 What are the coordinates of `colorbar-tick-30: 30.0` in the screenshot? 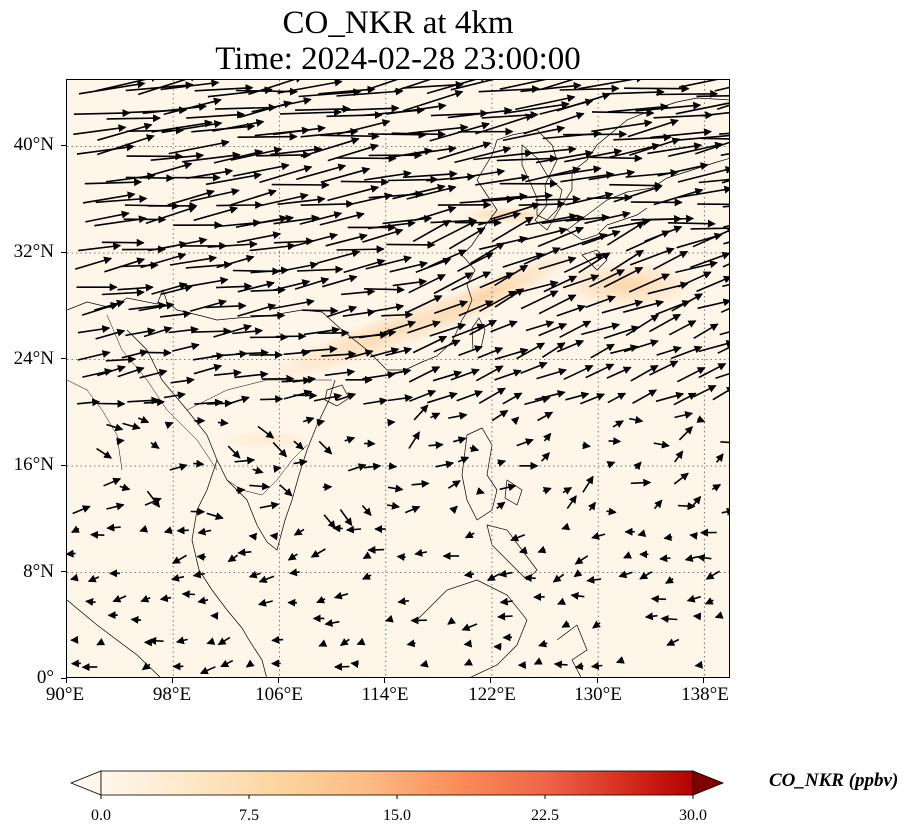 It's located at (693, 816).